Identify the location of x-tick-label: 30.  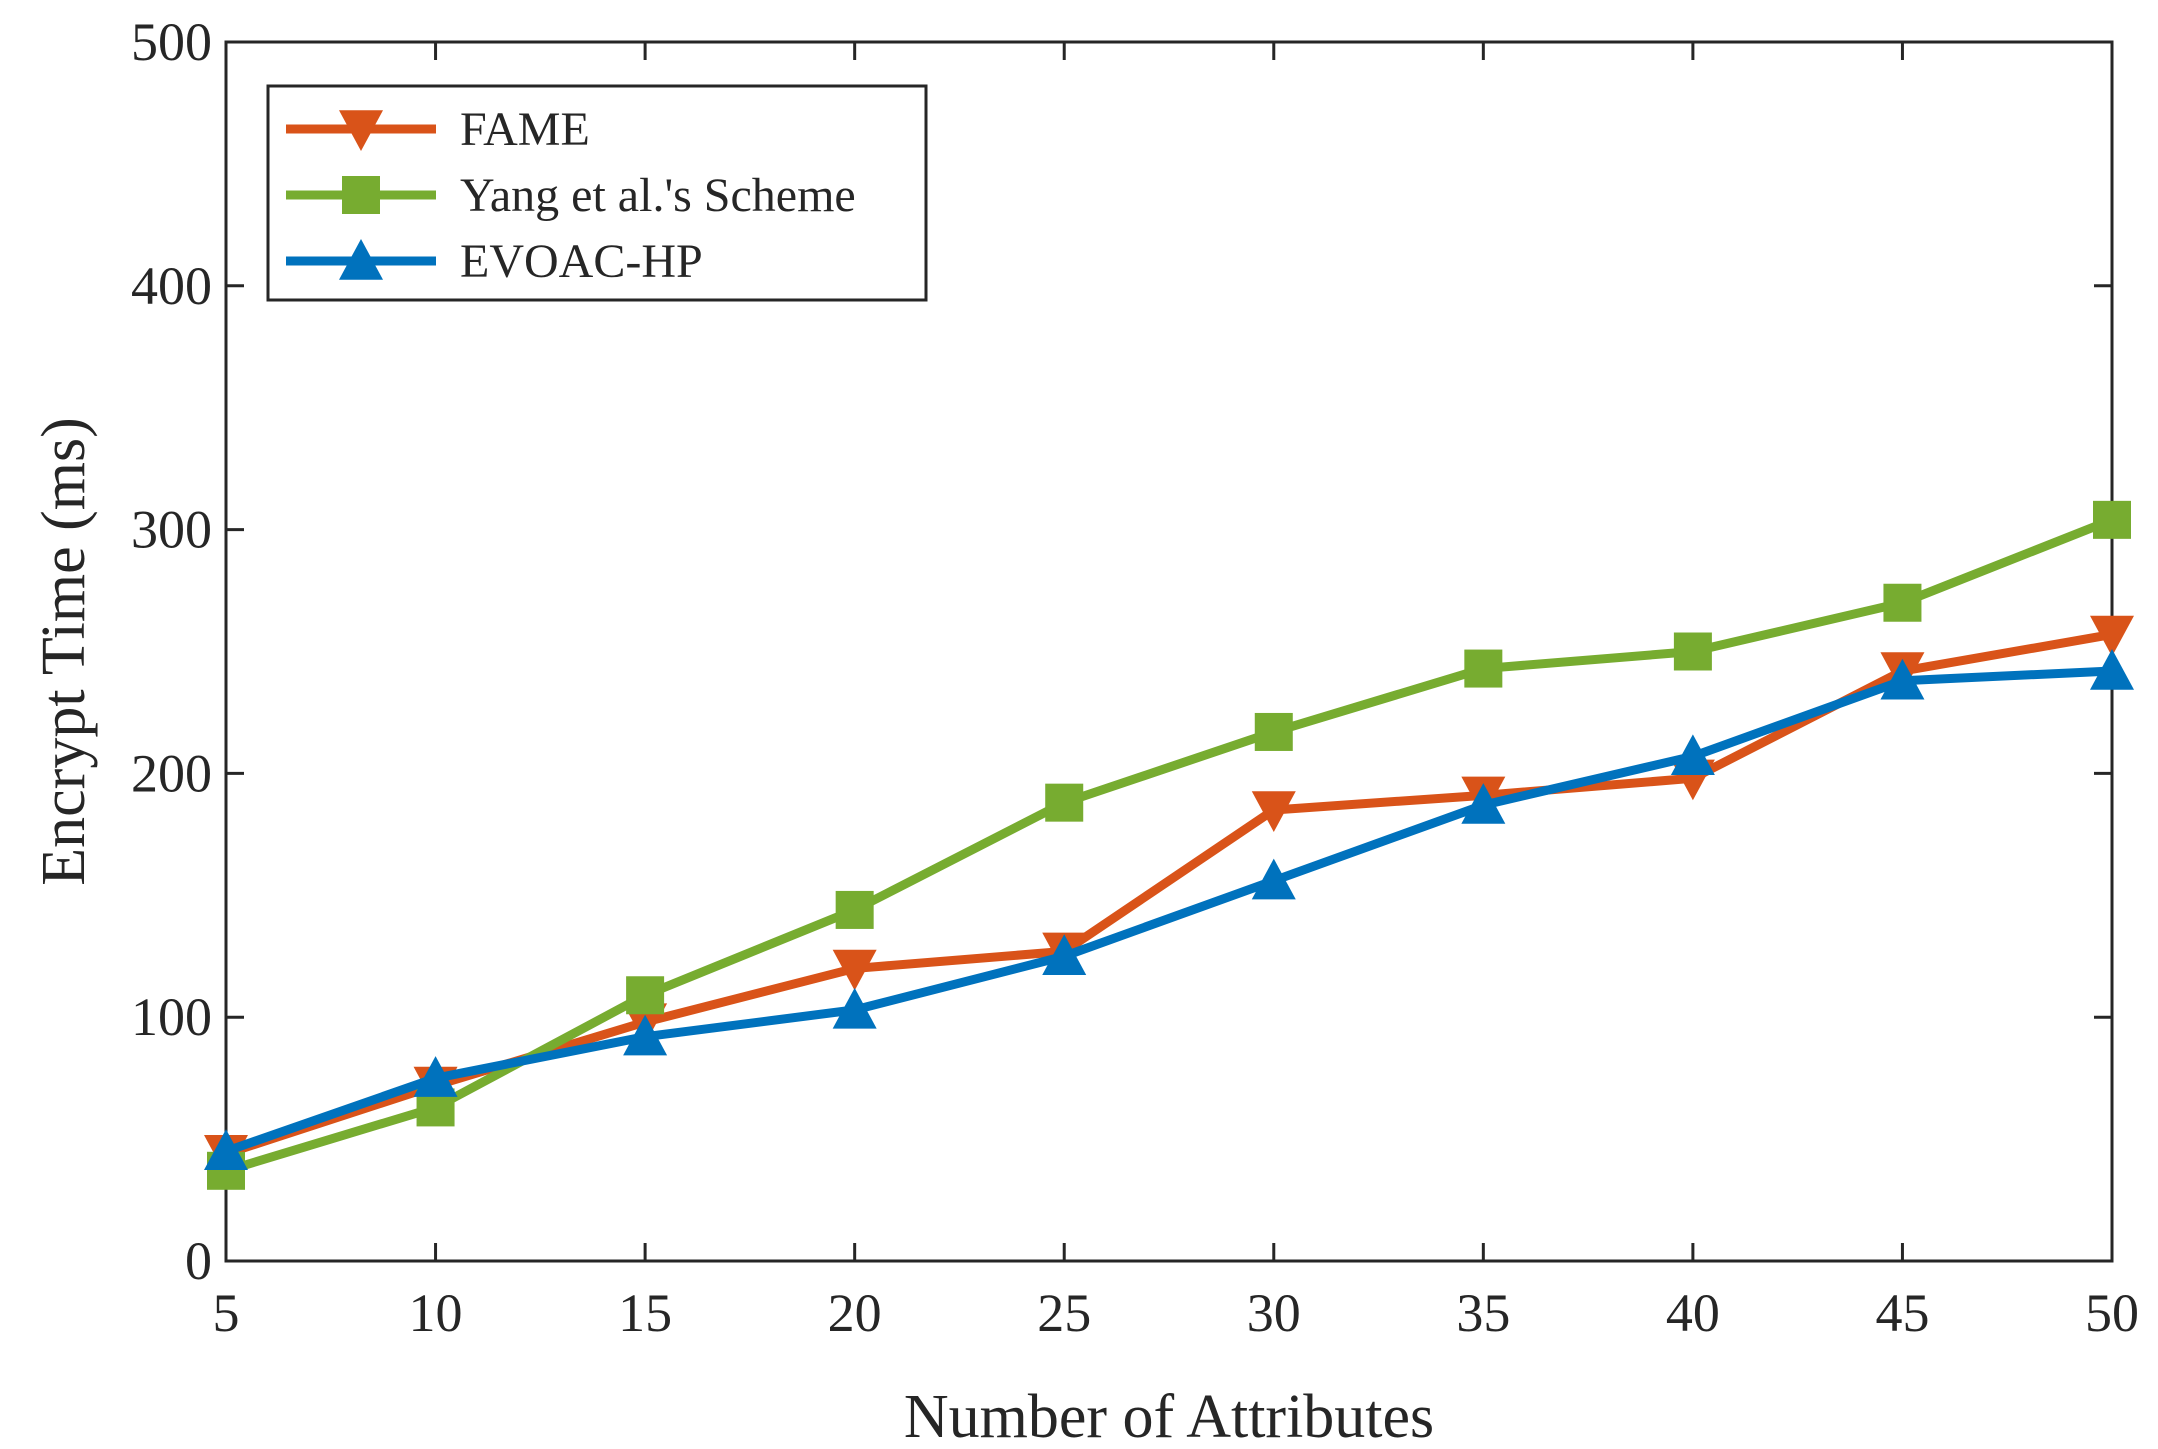
(1274, 1313).